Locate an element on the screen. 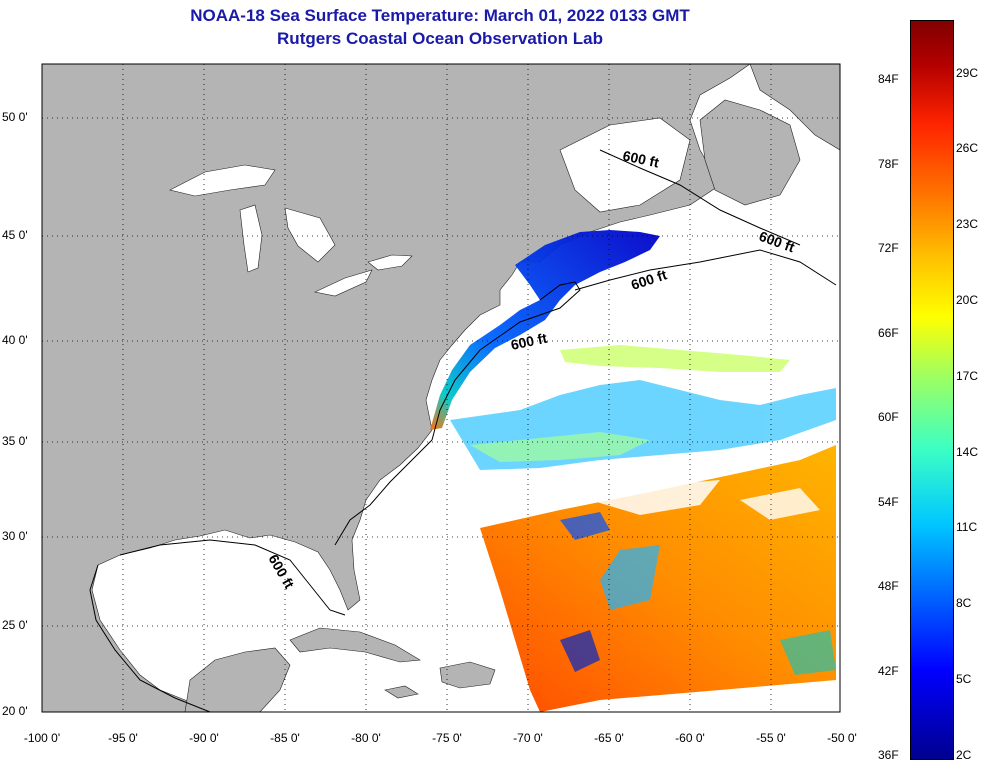  longitude-label: -80 0' is located at coordinates (366, 738).